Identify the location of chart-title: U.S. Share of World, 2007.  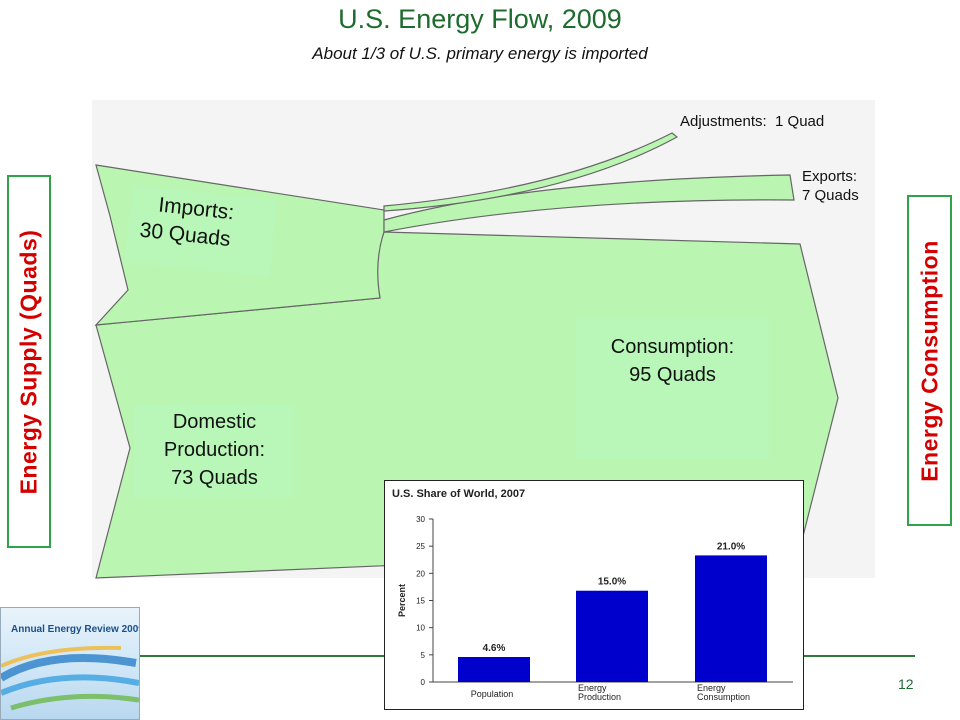
(458, 494).